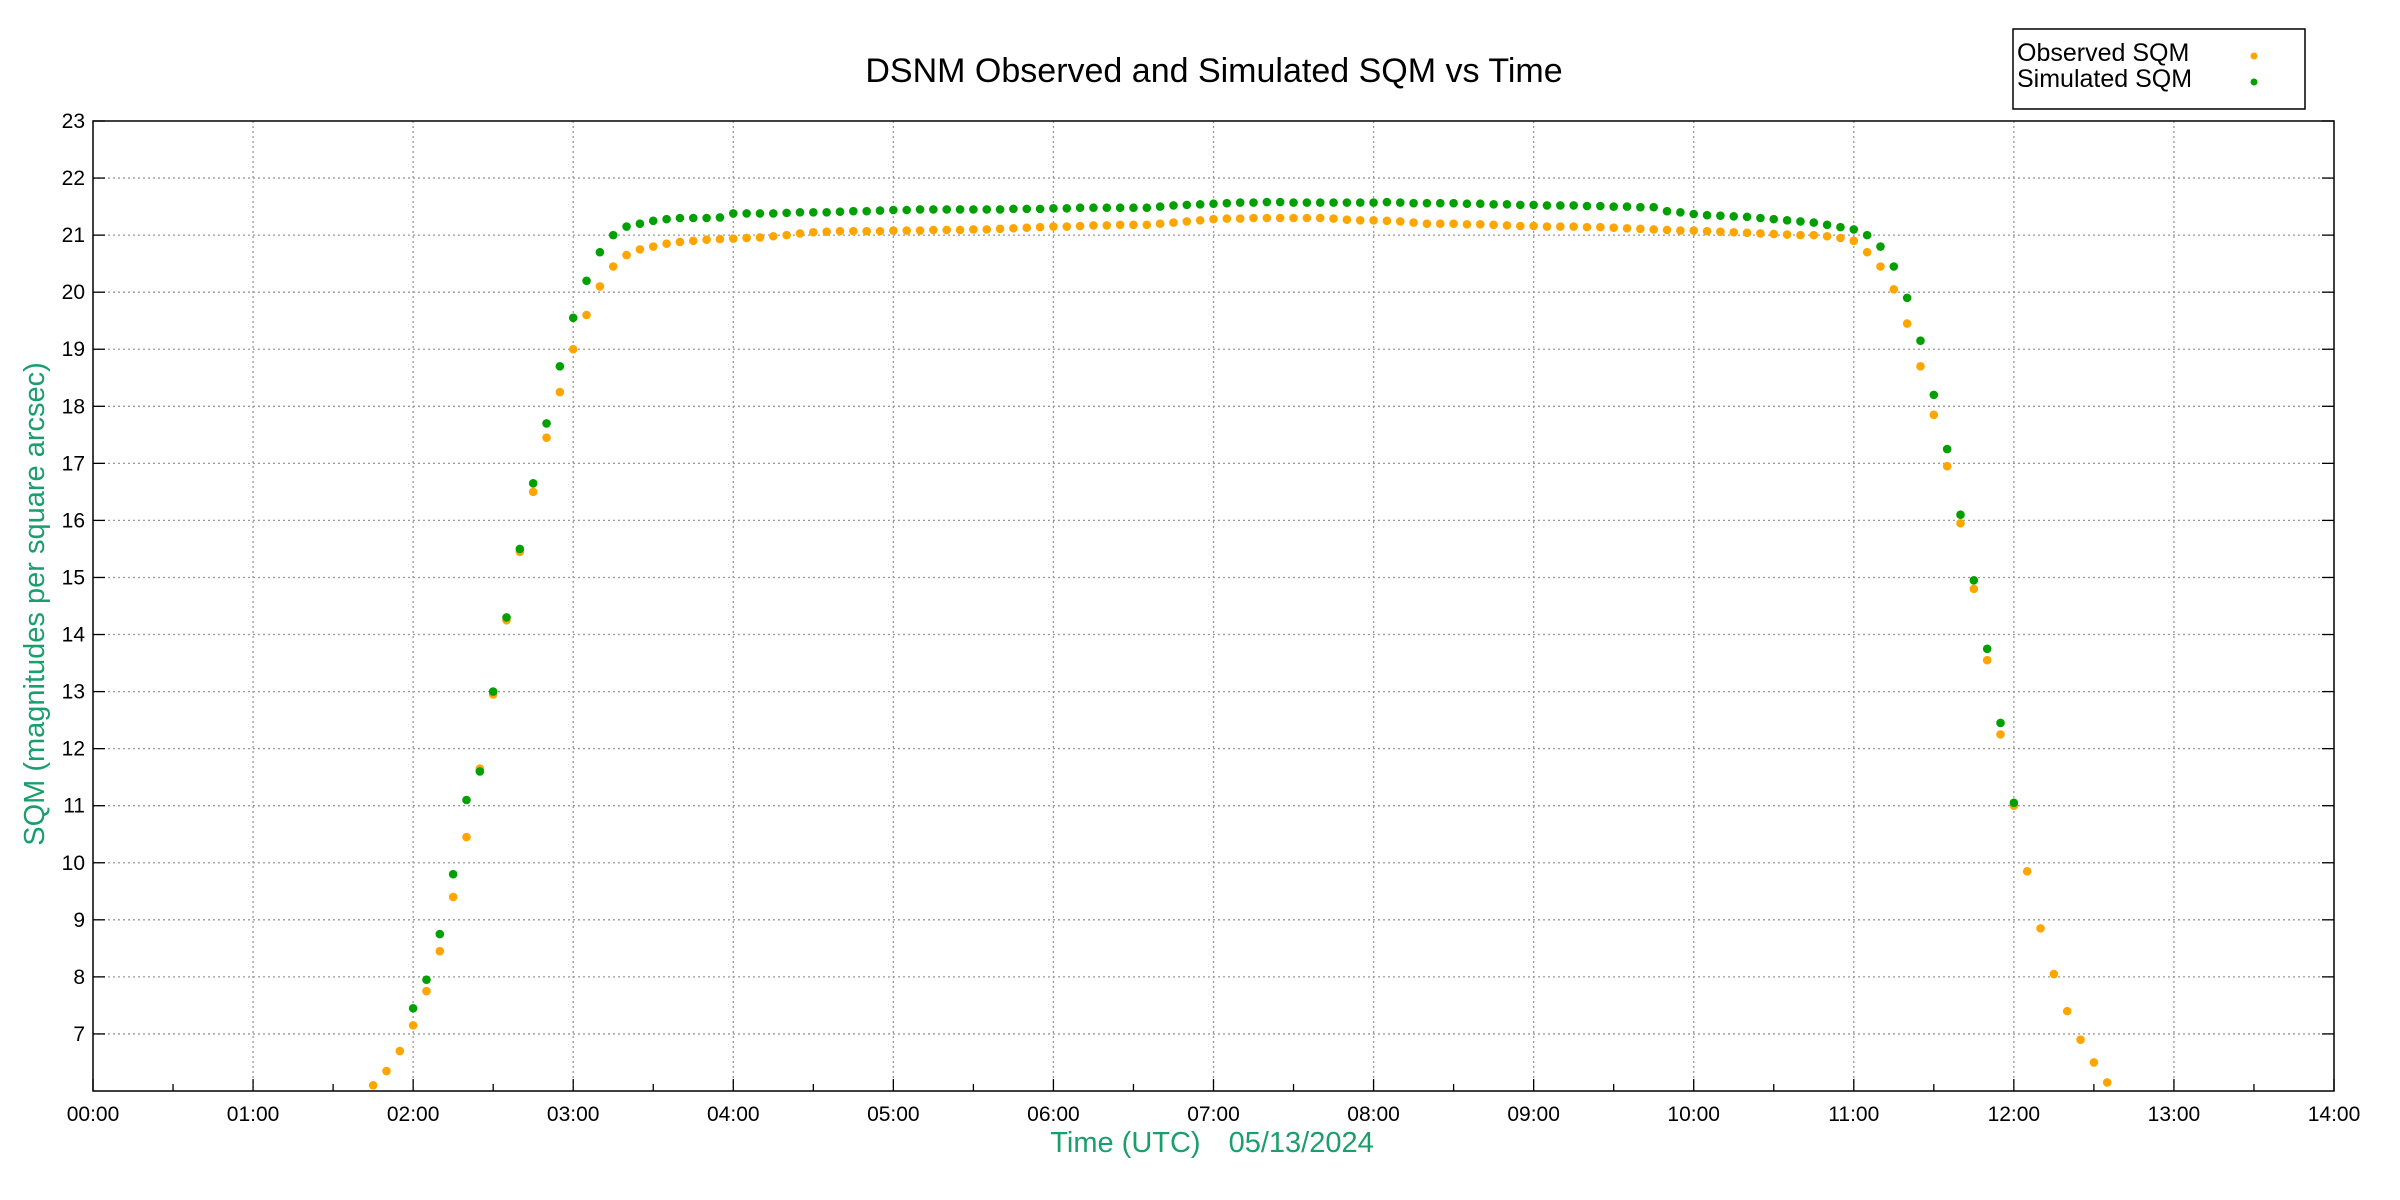  What do you see at coordinates (2014, 1114) in the screenshot?
I see `x-tick-label: 12:00` at bounding box center [2014, 1114].